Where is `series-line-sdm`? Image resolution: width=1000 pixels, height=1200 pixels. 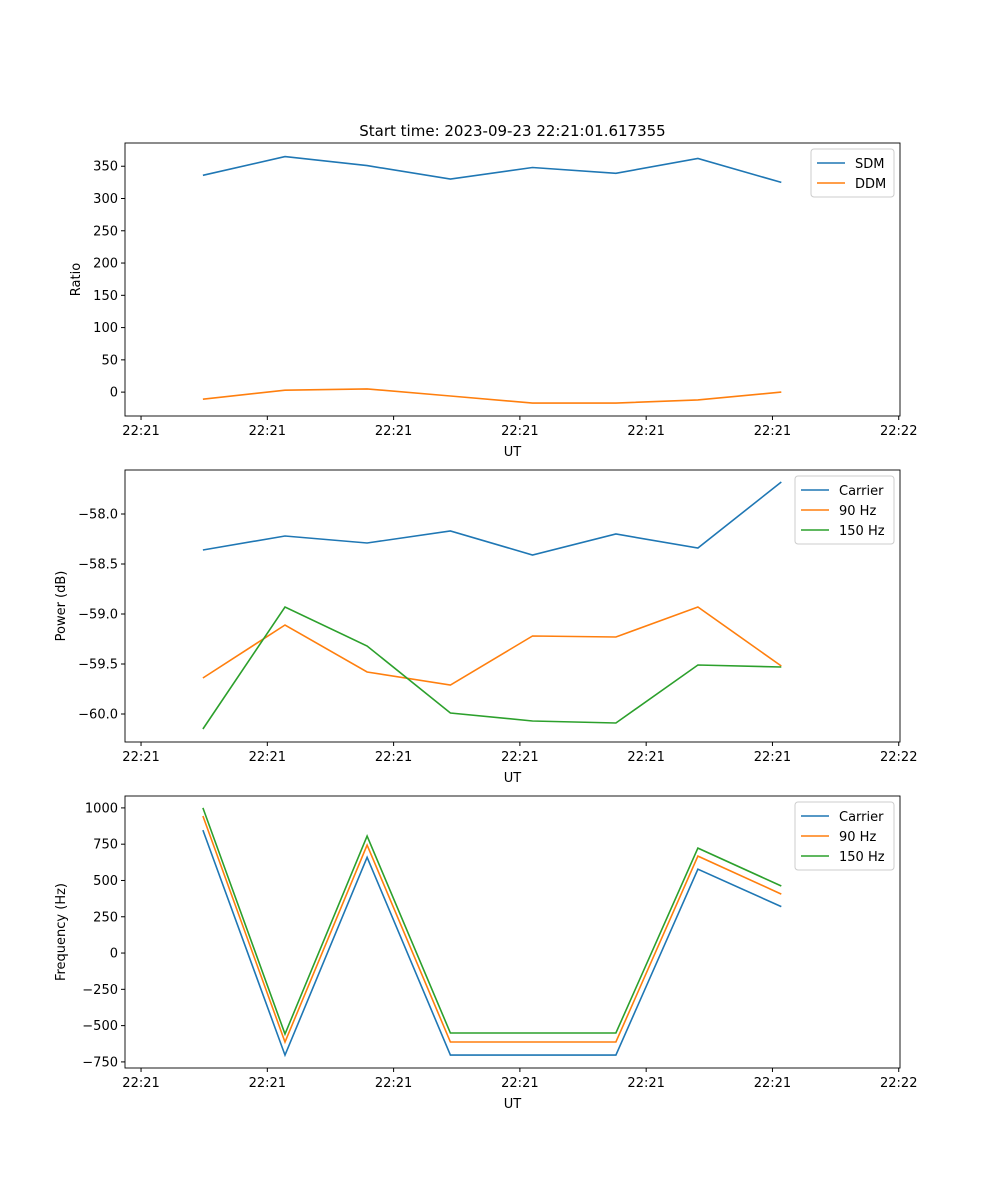
series-line-sdm is located at coordinates (492, 169).